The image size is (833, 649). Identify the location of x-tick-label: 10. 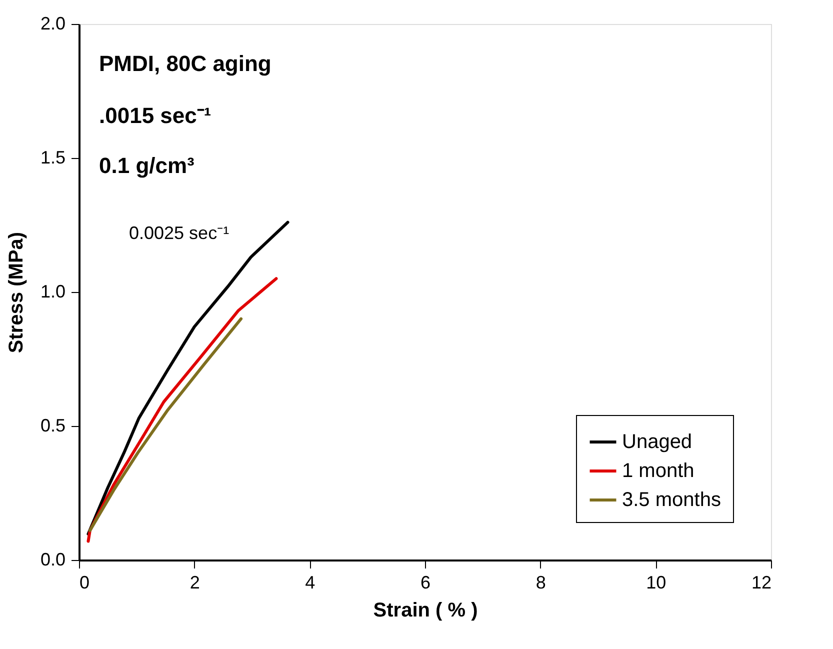
(656, 582).